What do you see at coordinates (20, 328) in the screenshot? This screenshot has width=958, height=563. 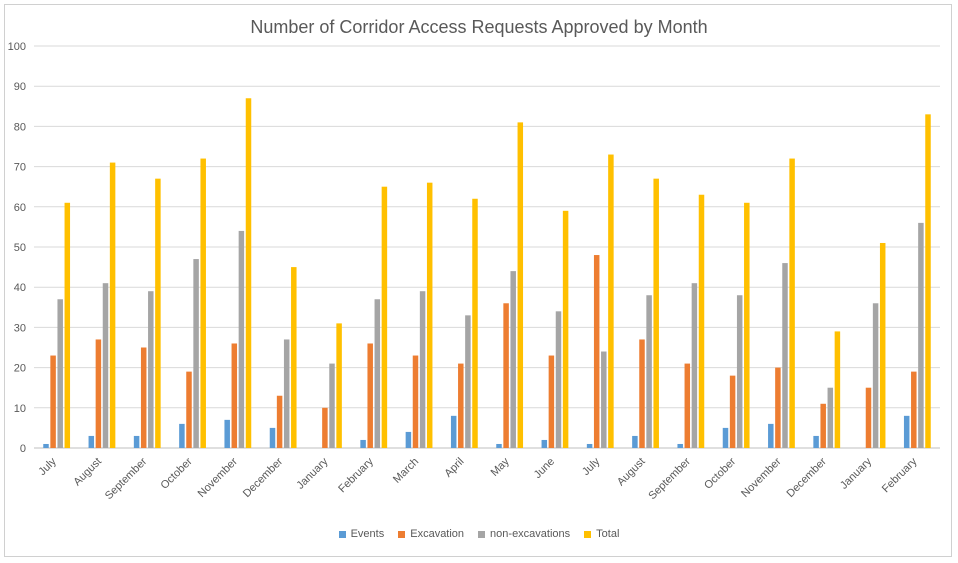 I see `y-tick-label: 30` at bounding box center [20, 328].